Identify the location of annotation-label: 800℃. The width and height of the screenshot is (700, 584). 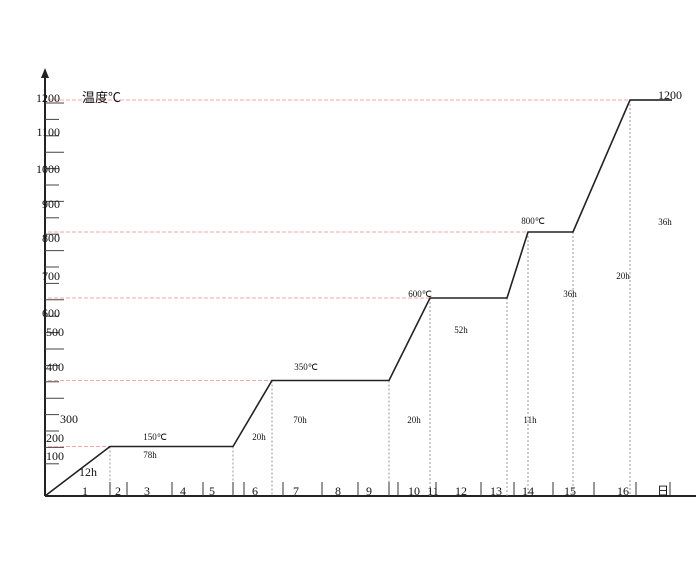
(533, 221).